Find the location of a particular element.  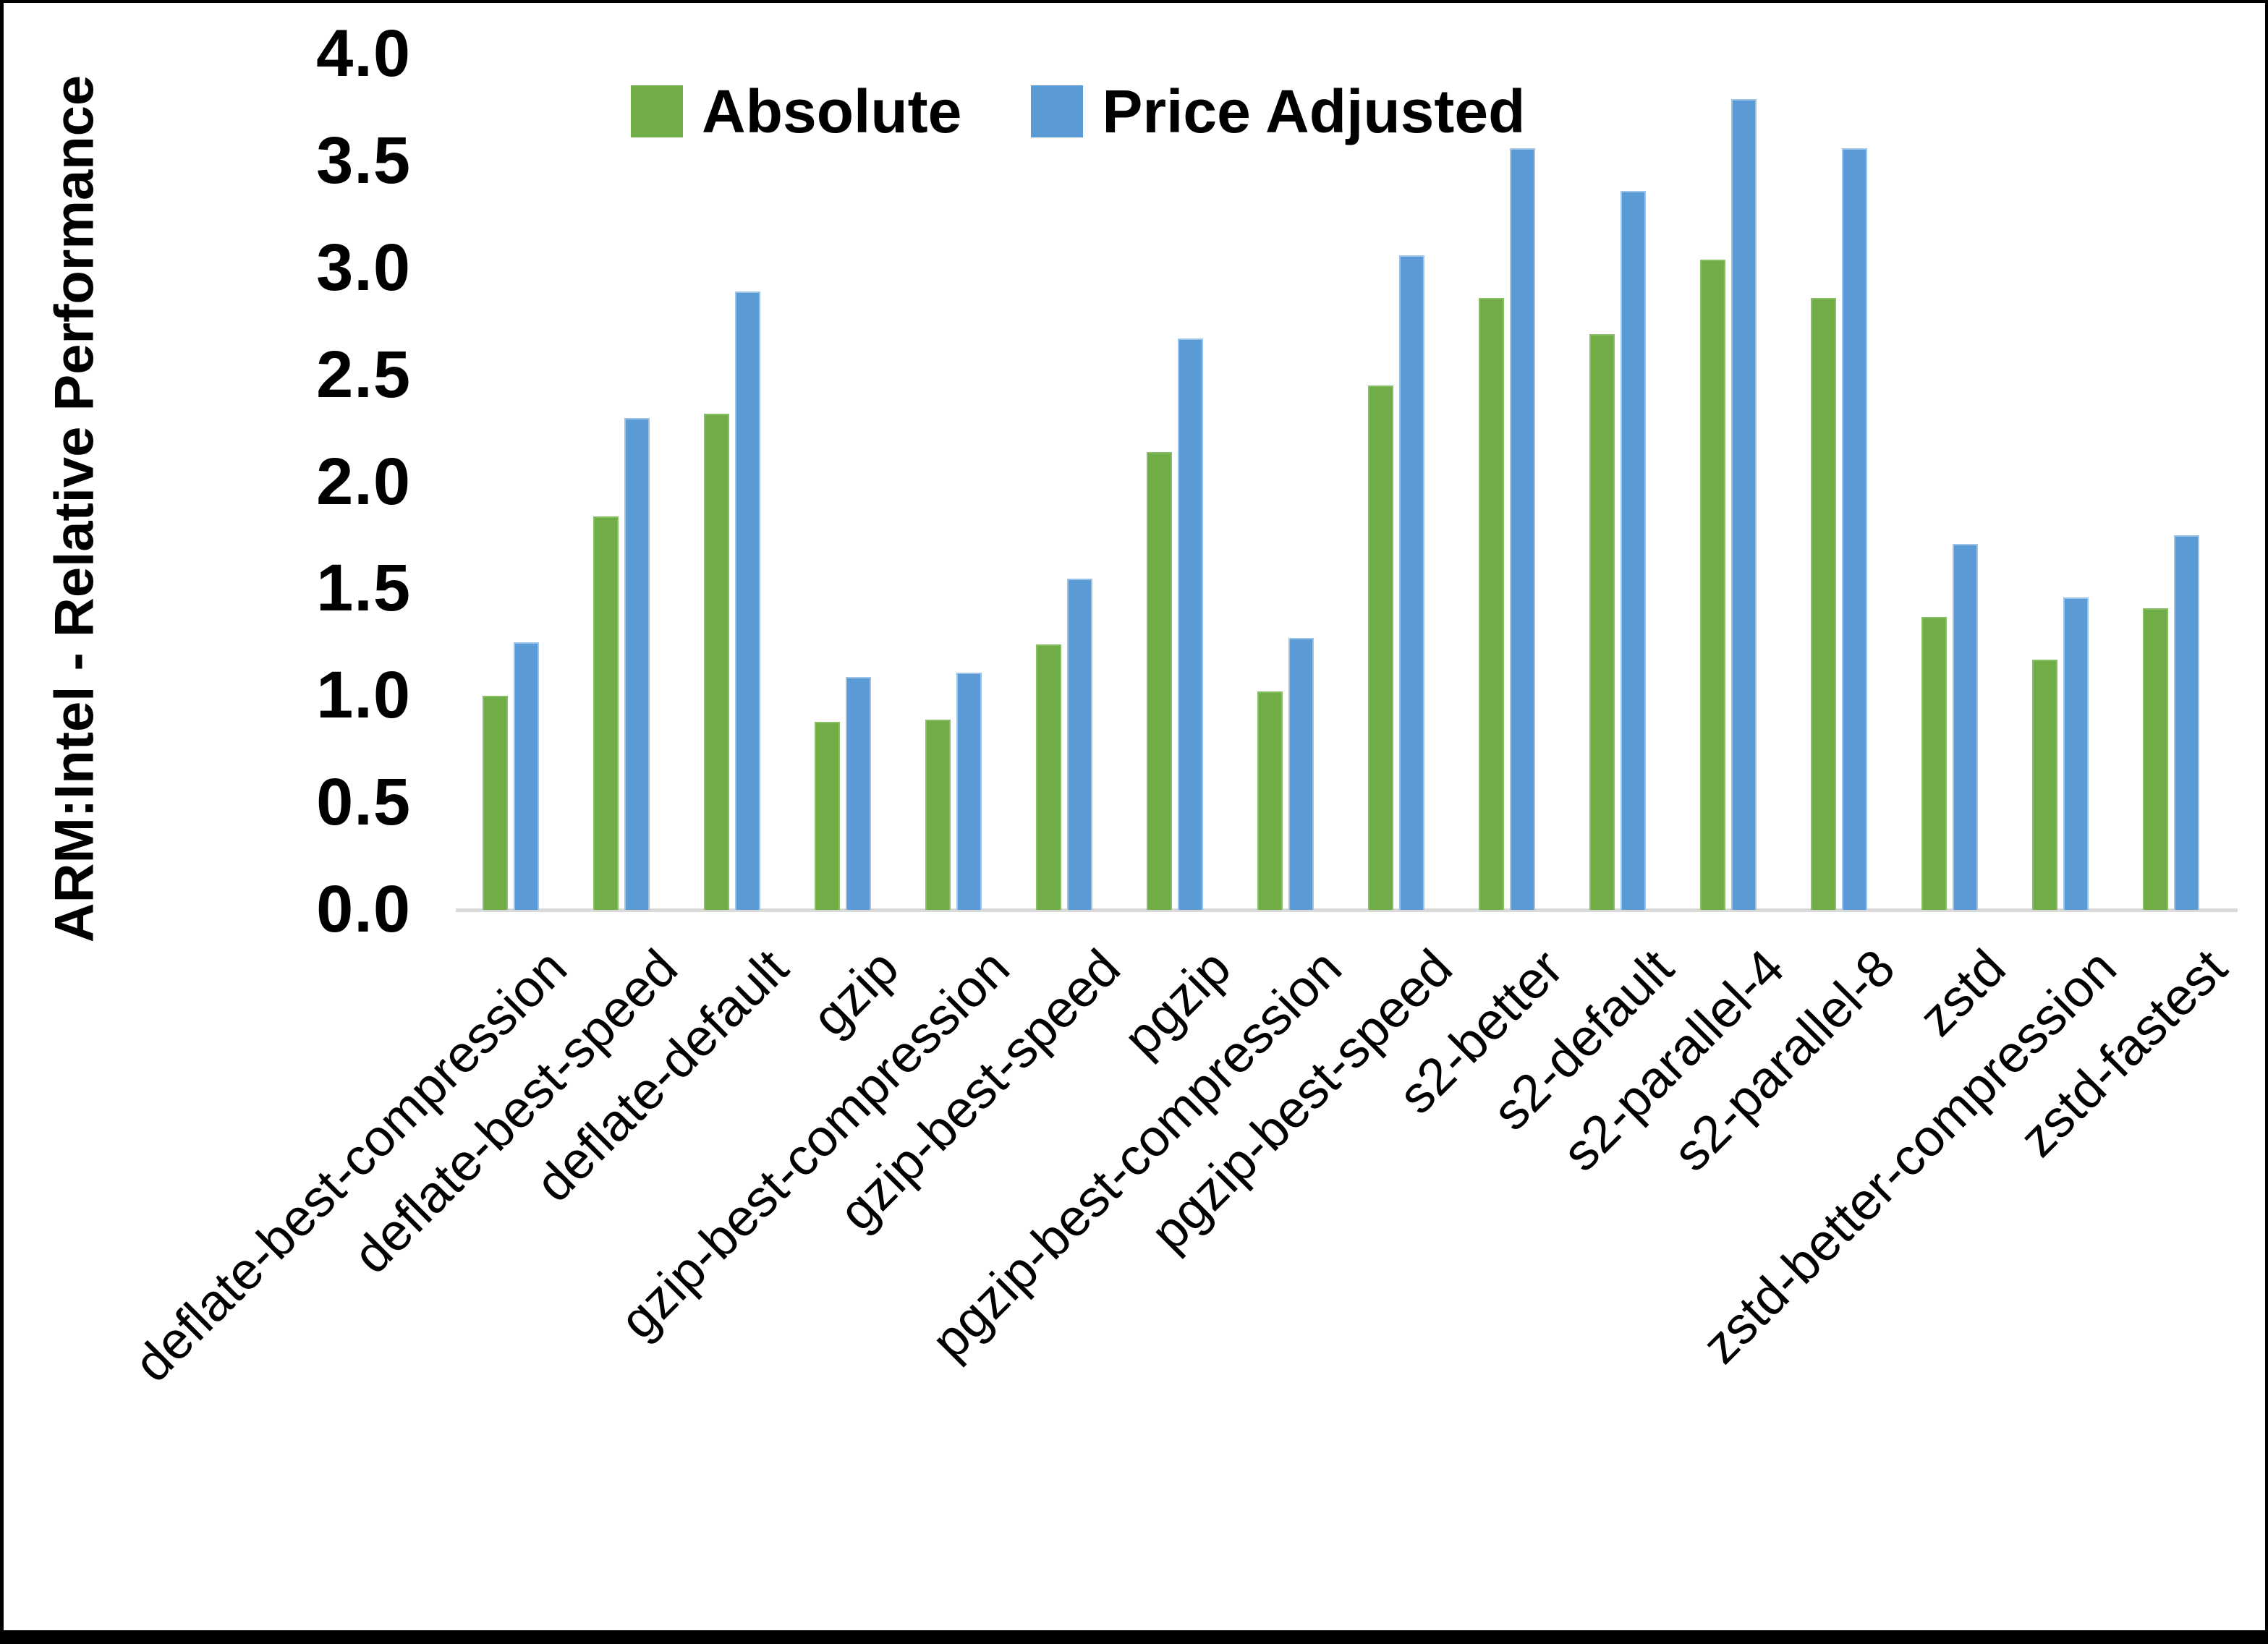

bar-price-adjusted-zstd-fastest is located at coordinates (2186, 722).